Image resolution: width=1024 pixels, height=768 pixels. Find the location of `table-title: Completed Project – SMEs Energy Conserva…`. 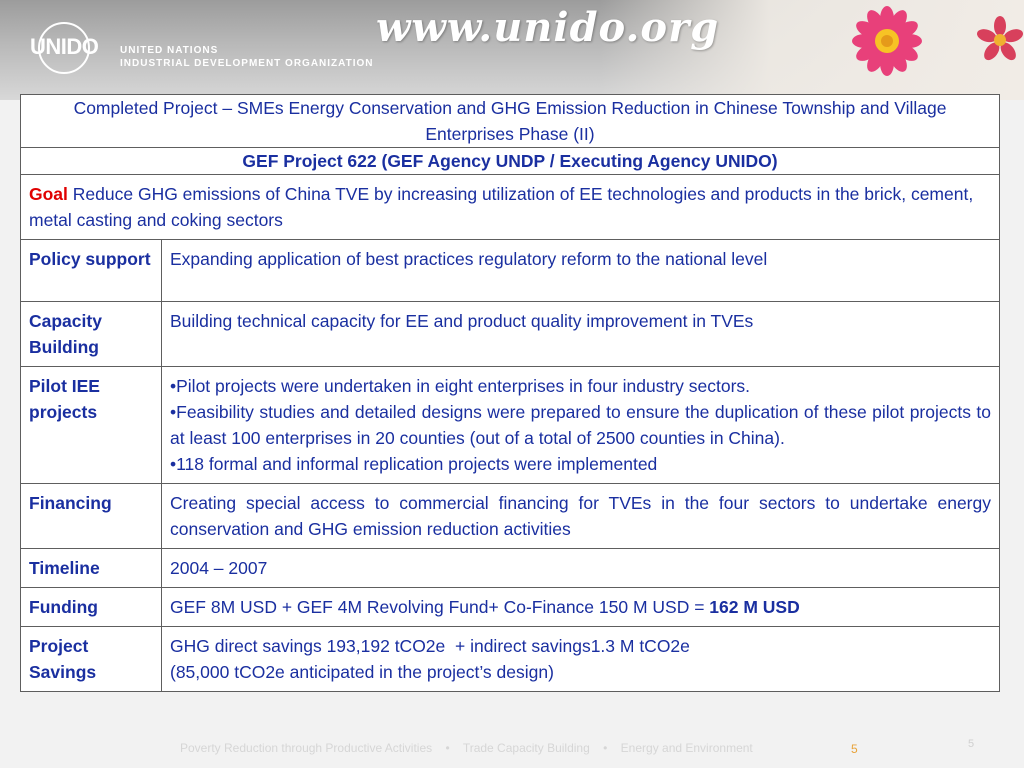

table-title: Completed Project – SMEs Energy Conserva… is located at coordinates (510, 121).